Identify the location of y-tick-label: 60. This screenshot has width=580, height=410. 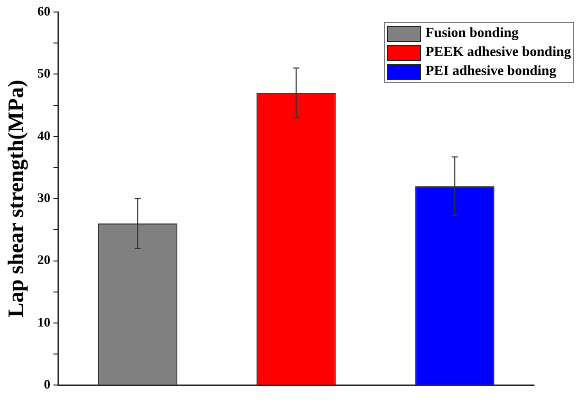
(43, 10).